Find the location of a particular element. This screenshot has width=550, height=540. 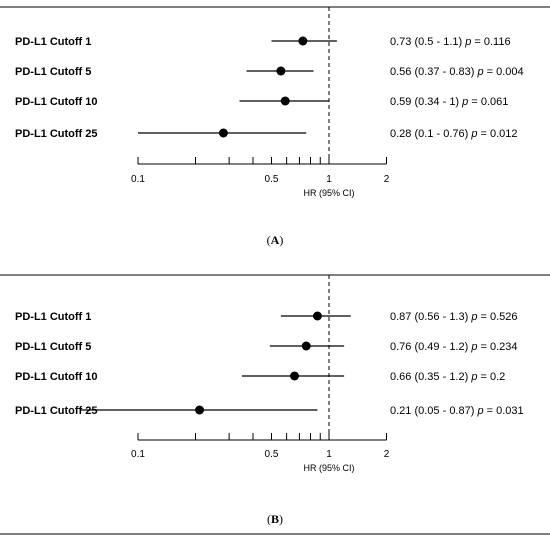

row-statistic: 0.73 (0.5 - 1.1) p = 0.116 is located at coordinates (450, 42).